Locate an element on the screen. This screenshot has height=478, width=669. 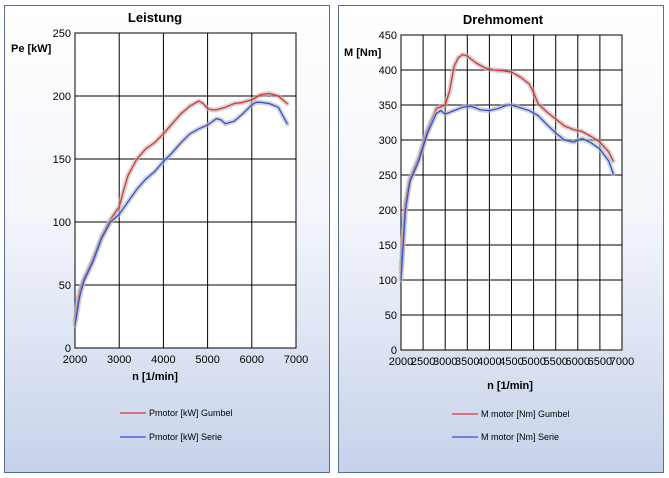
legend-label: Pmotor [kW] Serie is located at coordinates (185, 437).